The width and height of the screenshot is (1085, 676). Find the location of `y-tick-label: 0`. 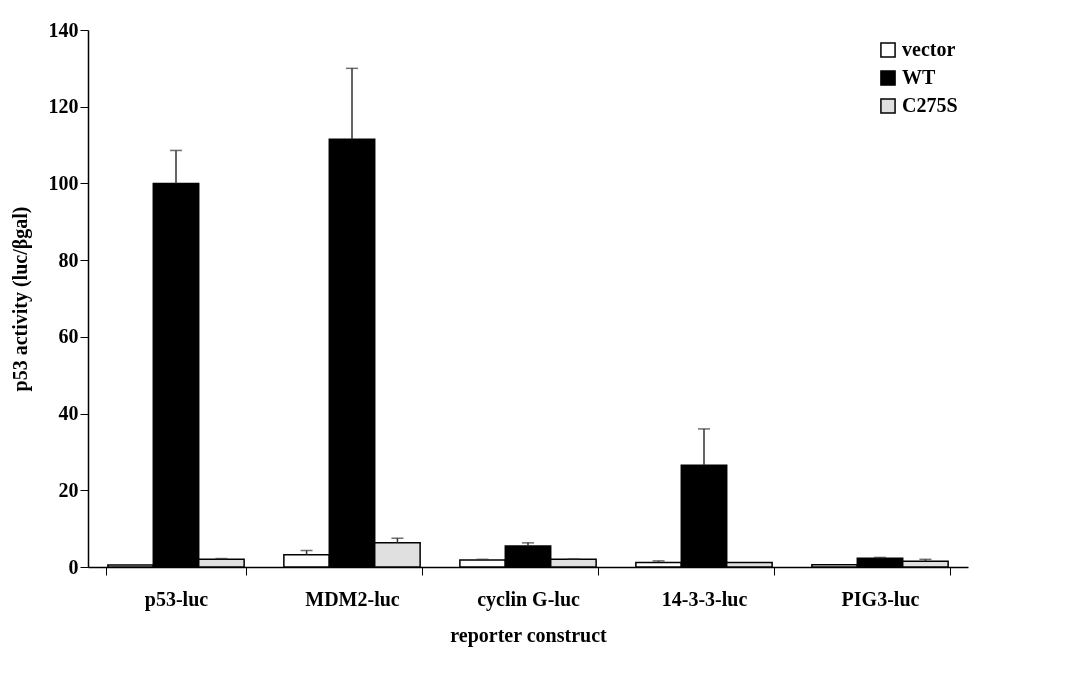

y-tick-label: 0 is located at coordinates (73, 566).